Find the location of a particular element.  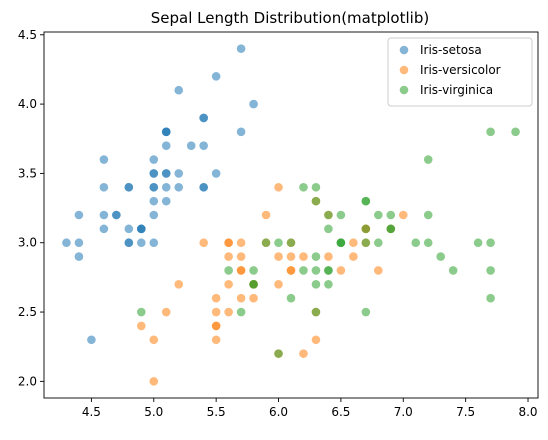

x-tick-label: 8.0 is located at coordinates (527, 412).